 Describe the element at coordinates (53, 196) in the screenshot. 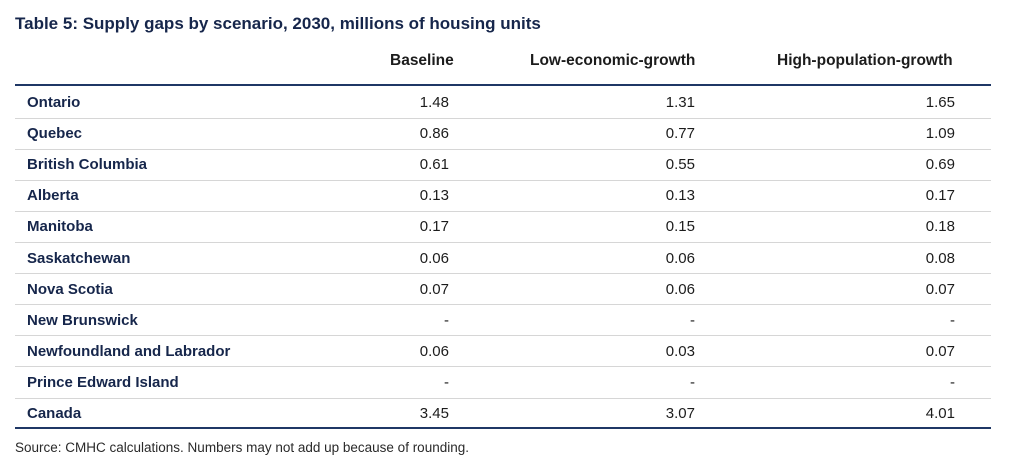

I see `row-label: Alberta` at that location.